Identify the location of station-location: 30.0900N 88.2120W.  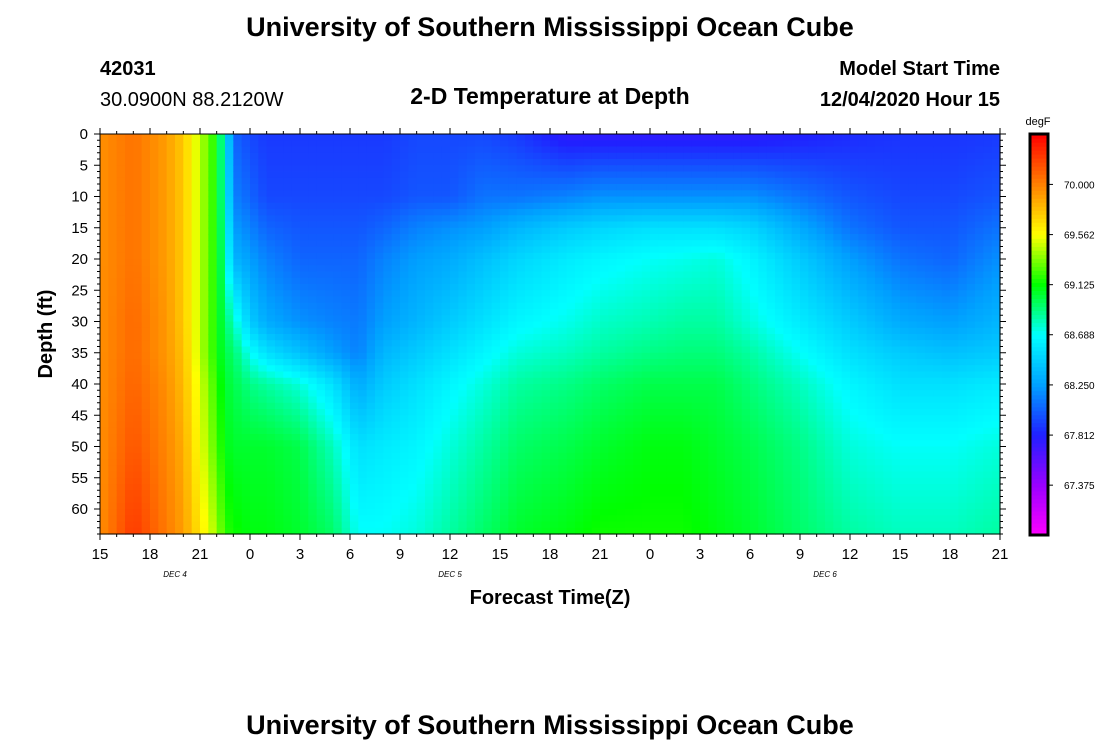
(192, 100).